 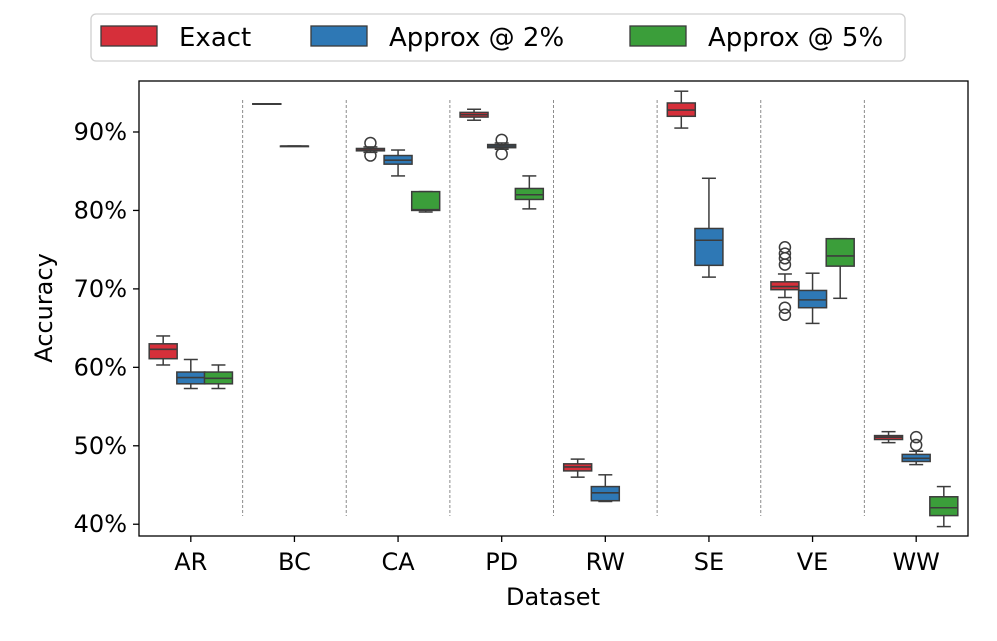 I want to click on box-approx-5-ca, so click(x=425, y=201).